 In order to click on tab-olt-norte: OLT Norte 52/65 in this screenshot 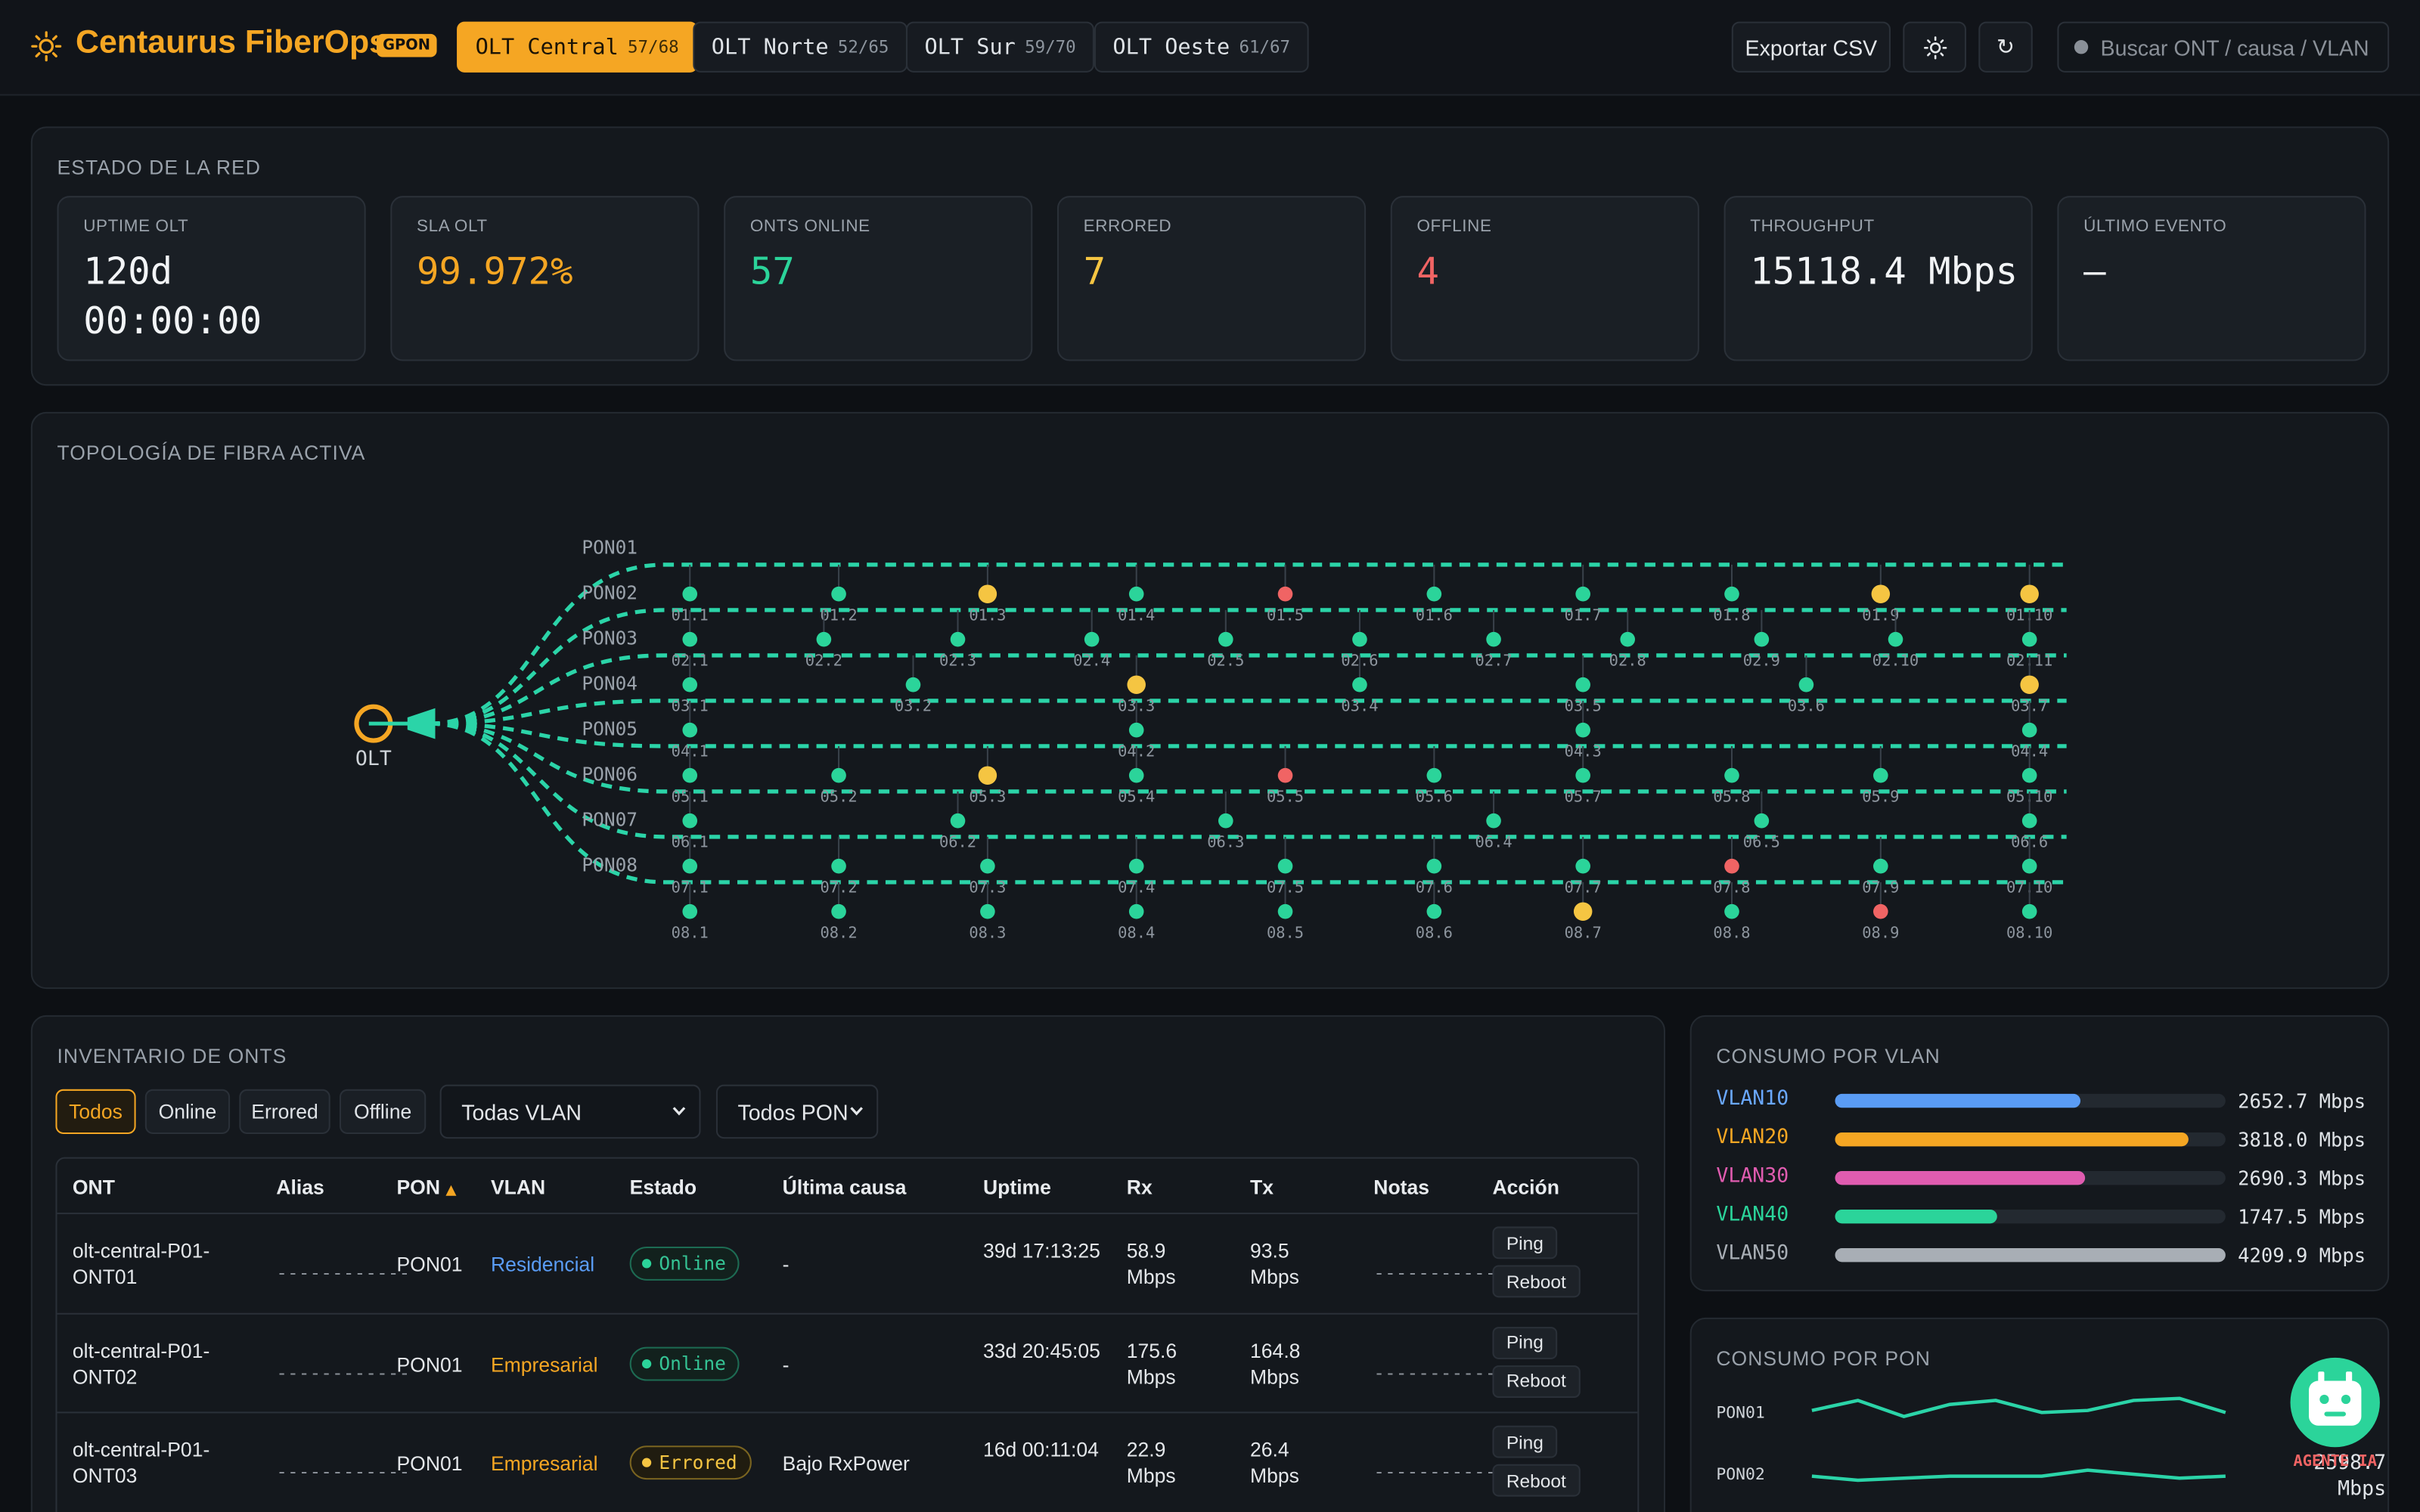, I will do `click(800, 47)`.